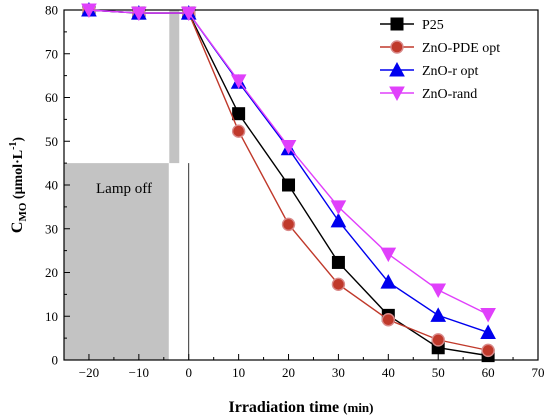  What do you see at coordinates (124, 189) in the screenshot?
I see `lamp-off-annotation: Lamp off` at bounding box center [124, 189].